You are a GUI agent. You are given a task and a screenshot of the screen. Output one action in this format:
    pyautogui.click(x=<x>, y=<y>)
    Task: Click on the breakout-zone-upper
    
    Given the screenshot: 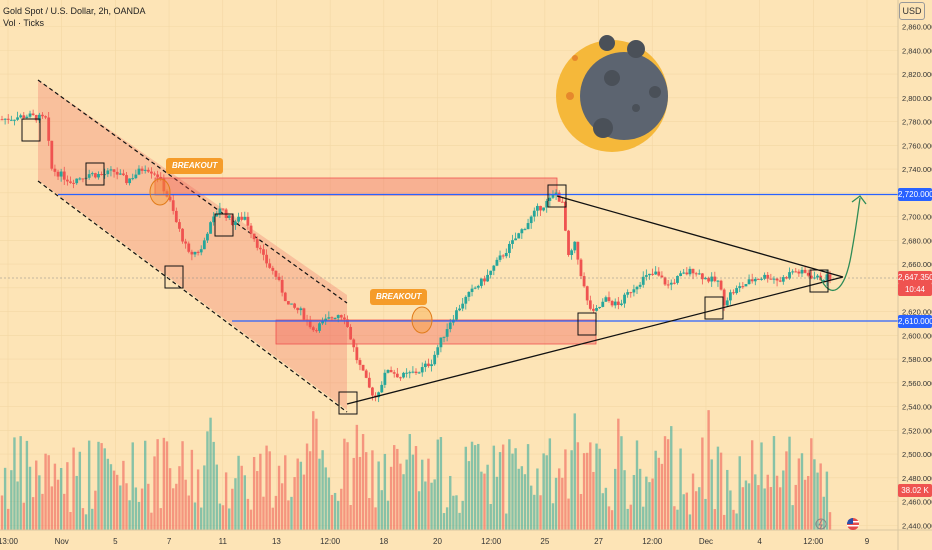 What is the action you would take?
    pyautogui.click(x=356, y=186)
    